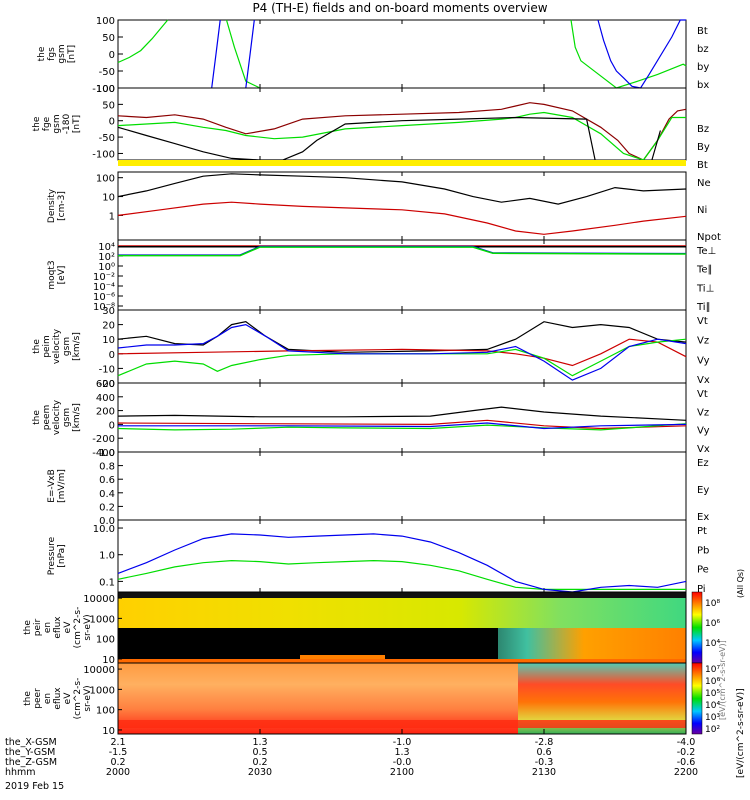  Describe the element at coordinates (401, 574) in the screenshot. I see `series-line-Pe` at that location.